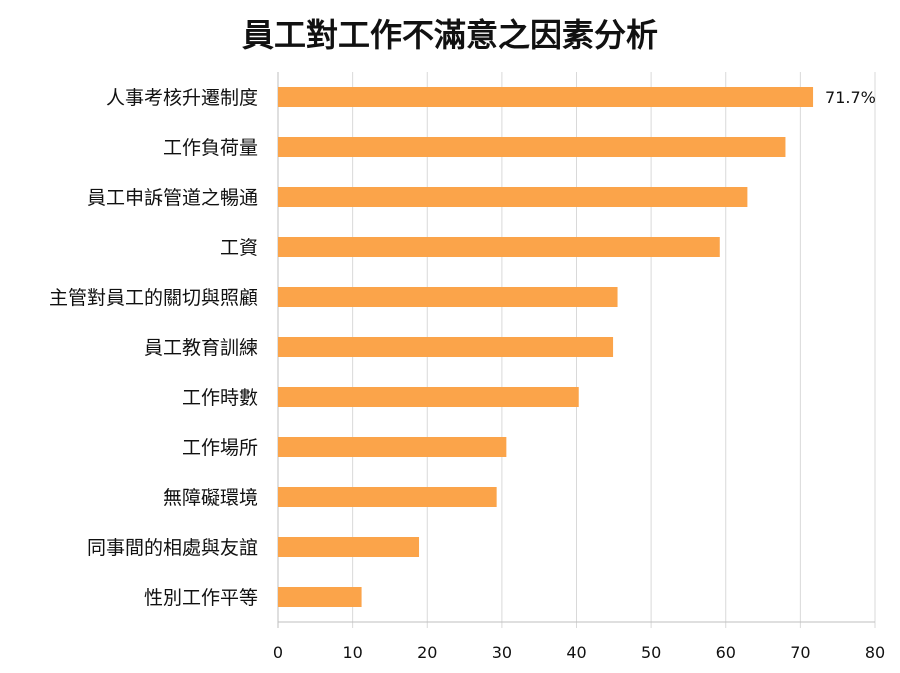  Describe the element at coordinates (651, 652) in the screenshot. I see `x-tick-label: 50` at that location.